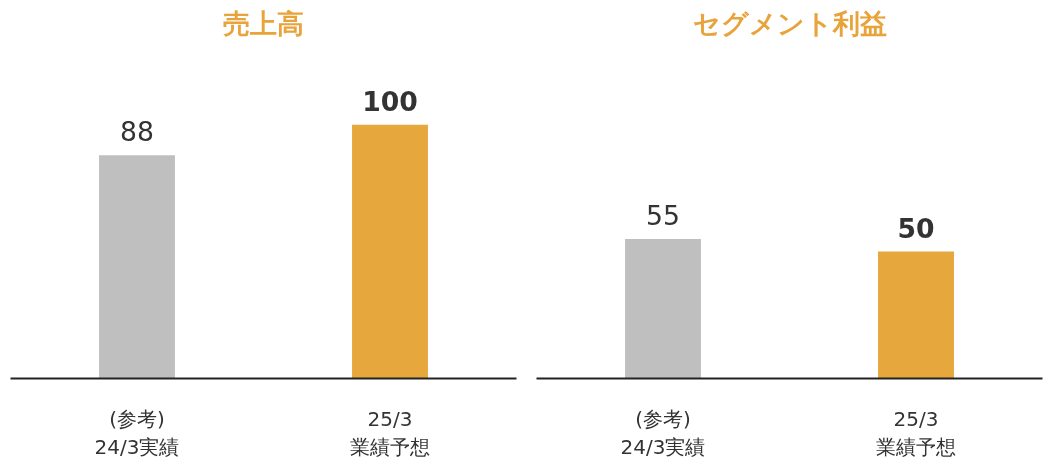 The width and height of the screenshot is (1053, 473). What do you see at coordinates (789, 23) in the screenshot?
I see `chart-title: セグメント利益` at bounding box center [789, 23].